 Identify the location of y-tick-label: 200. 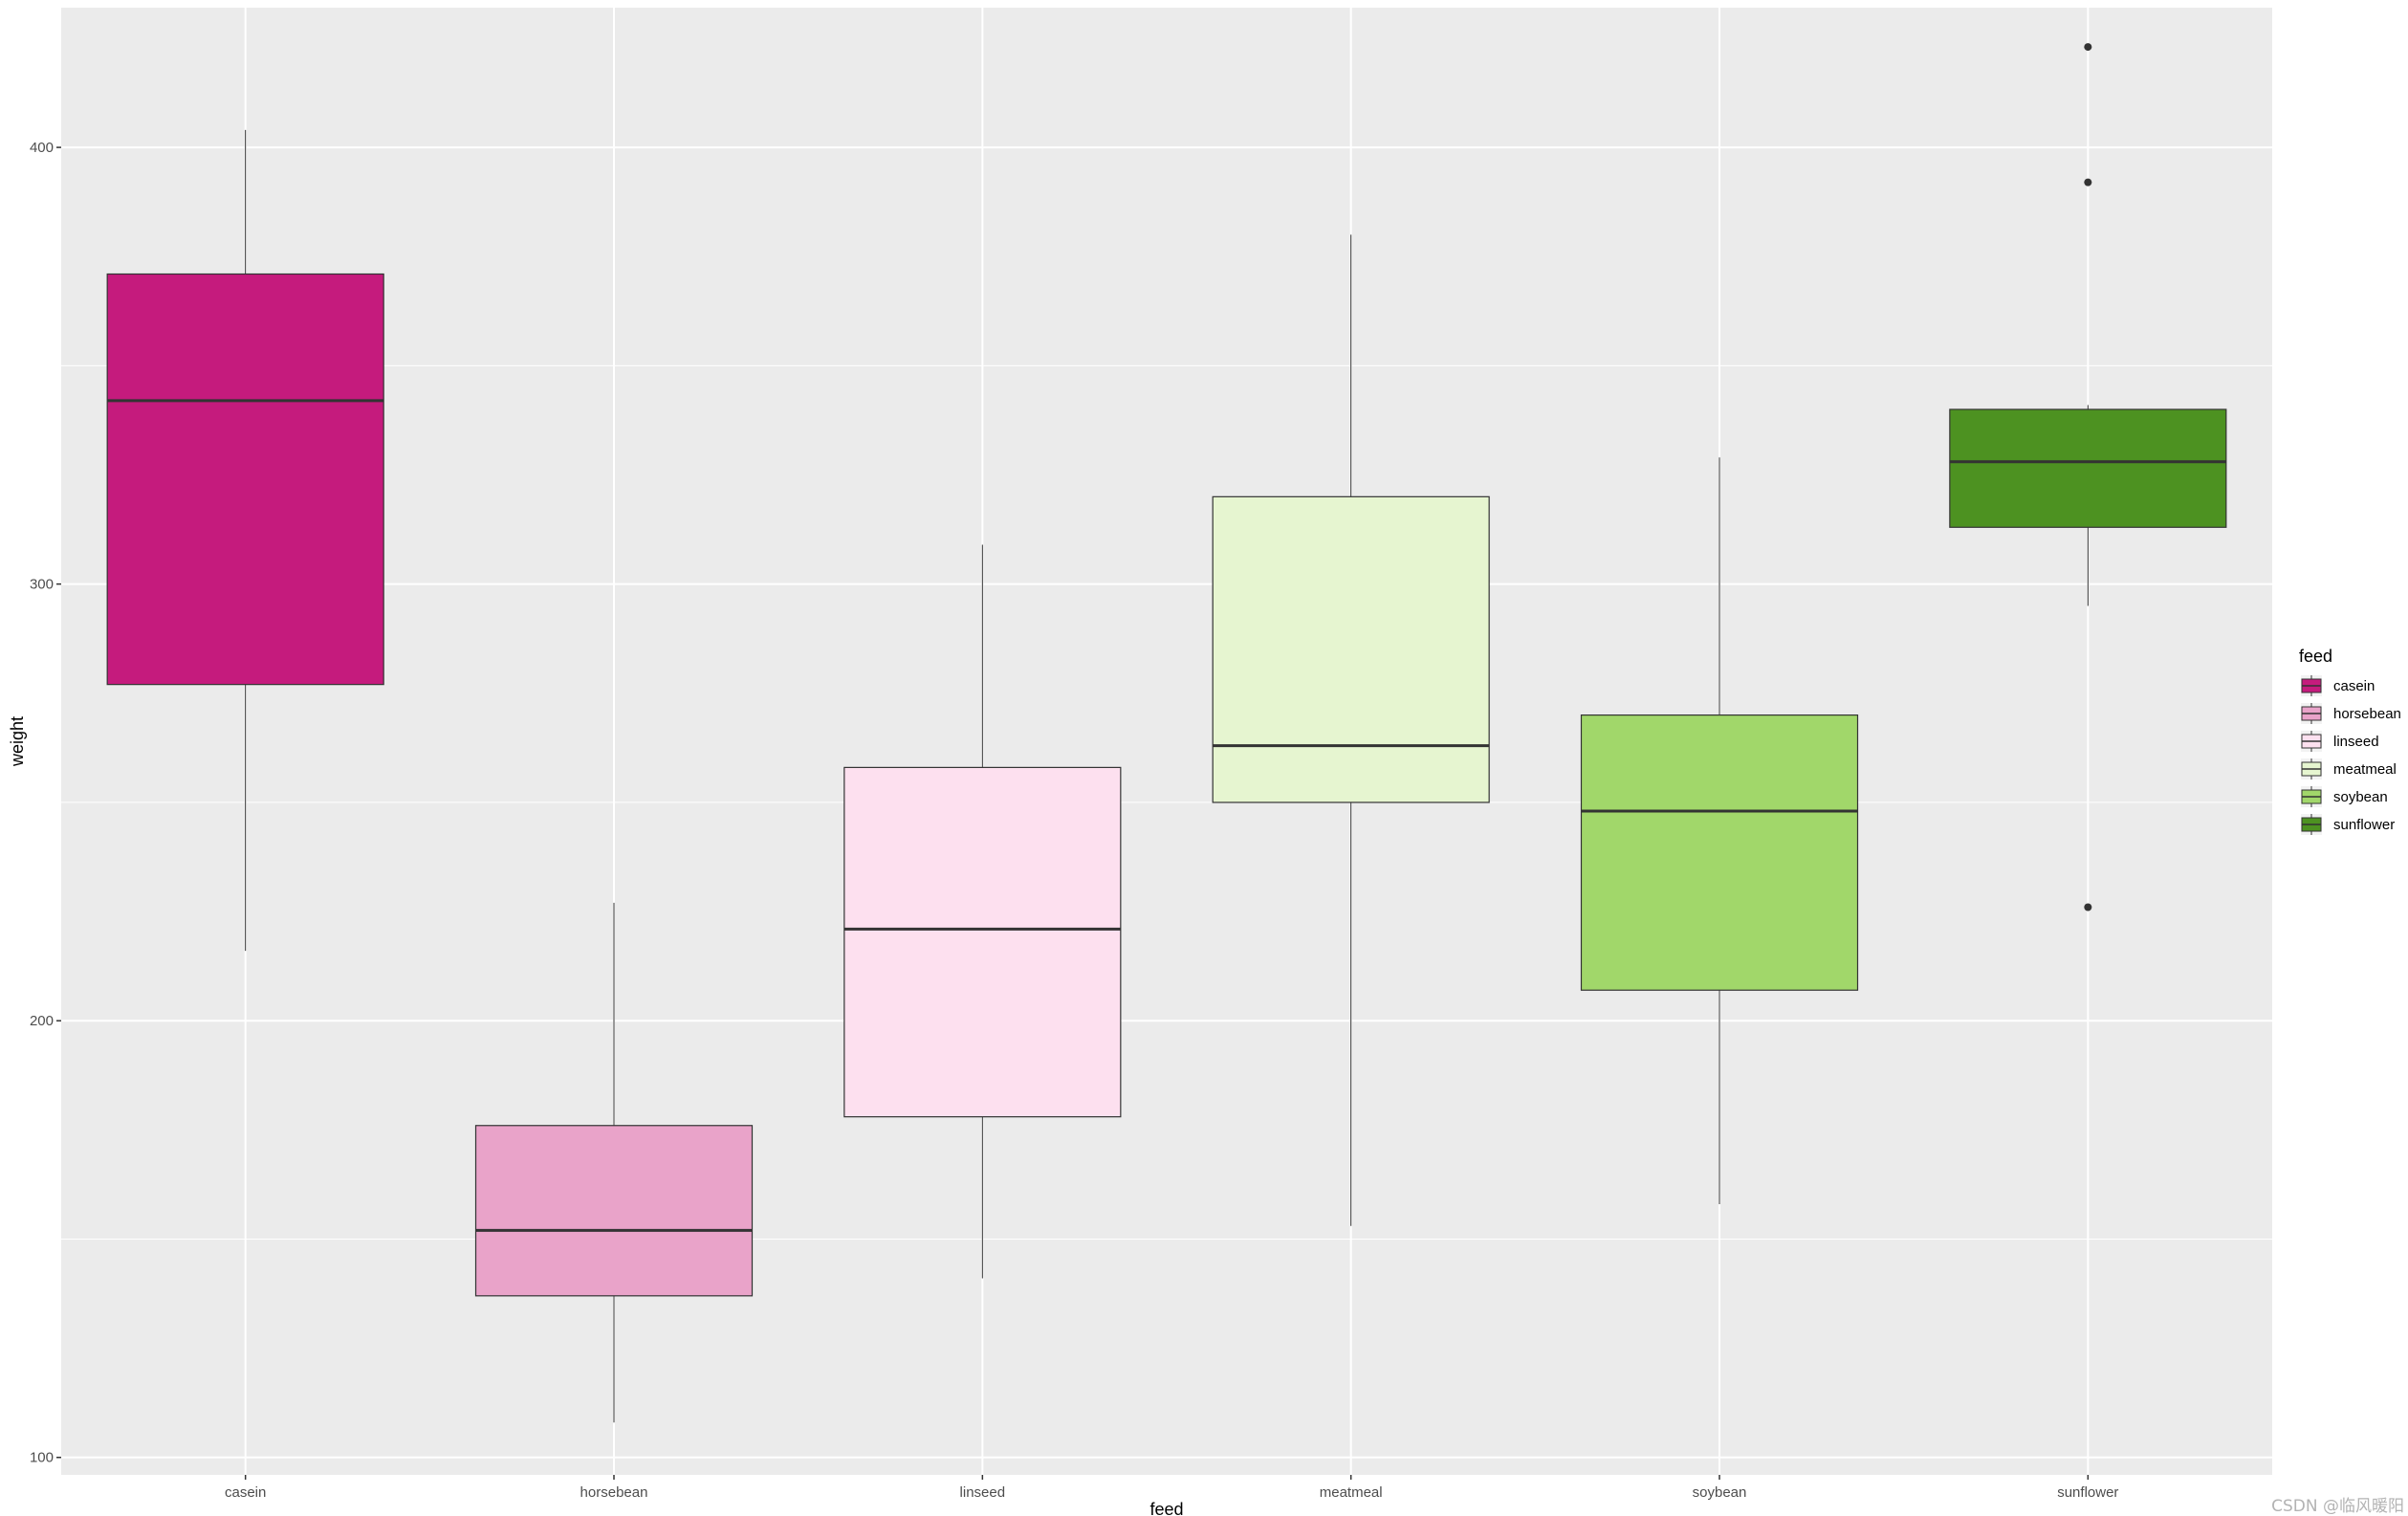
(42, 1021).